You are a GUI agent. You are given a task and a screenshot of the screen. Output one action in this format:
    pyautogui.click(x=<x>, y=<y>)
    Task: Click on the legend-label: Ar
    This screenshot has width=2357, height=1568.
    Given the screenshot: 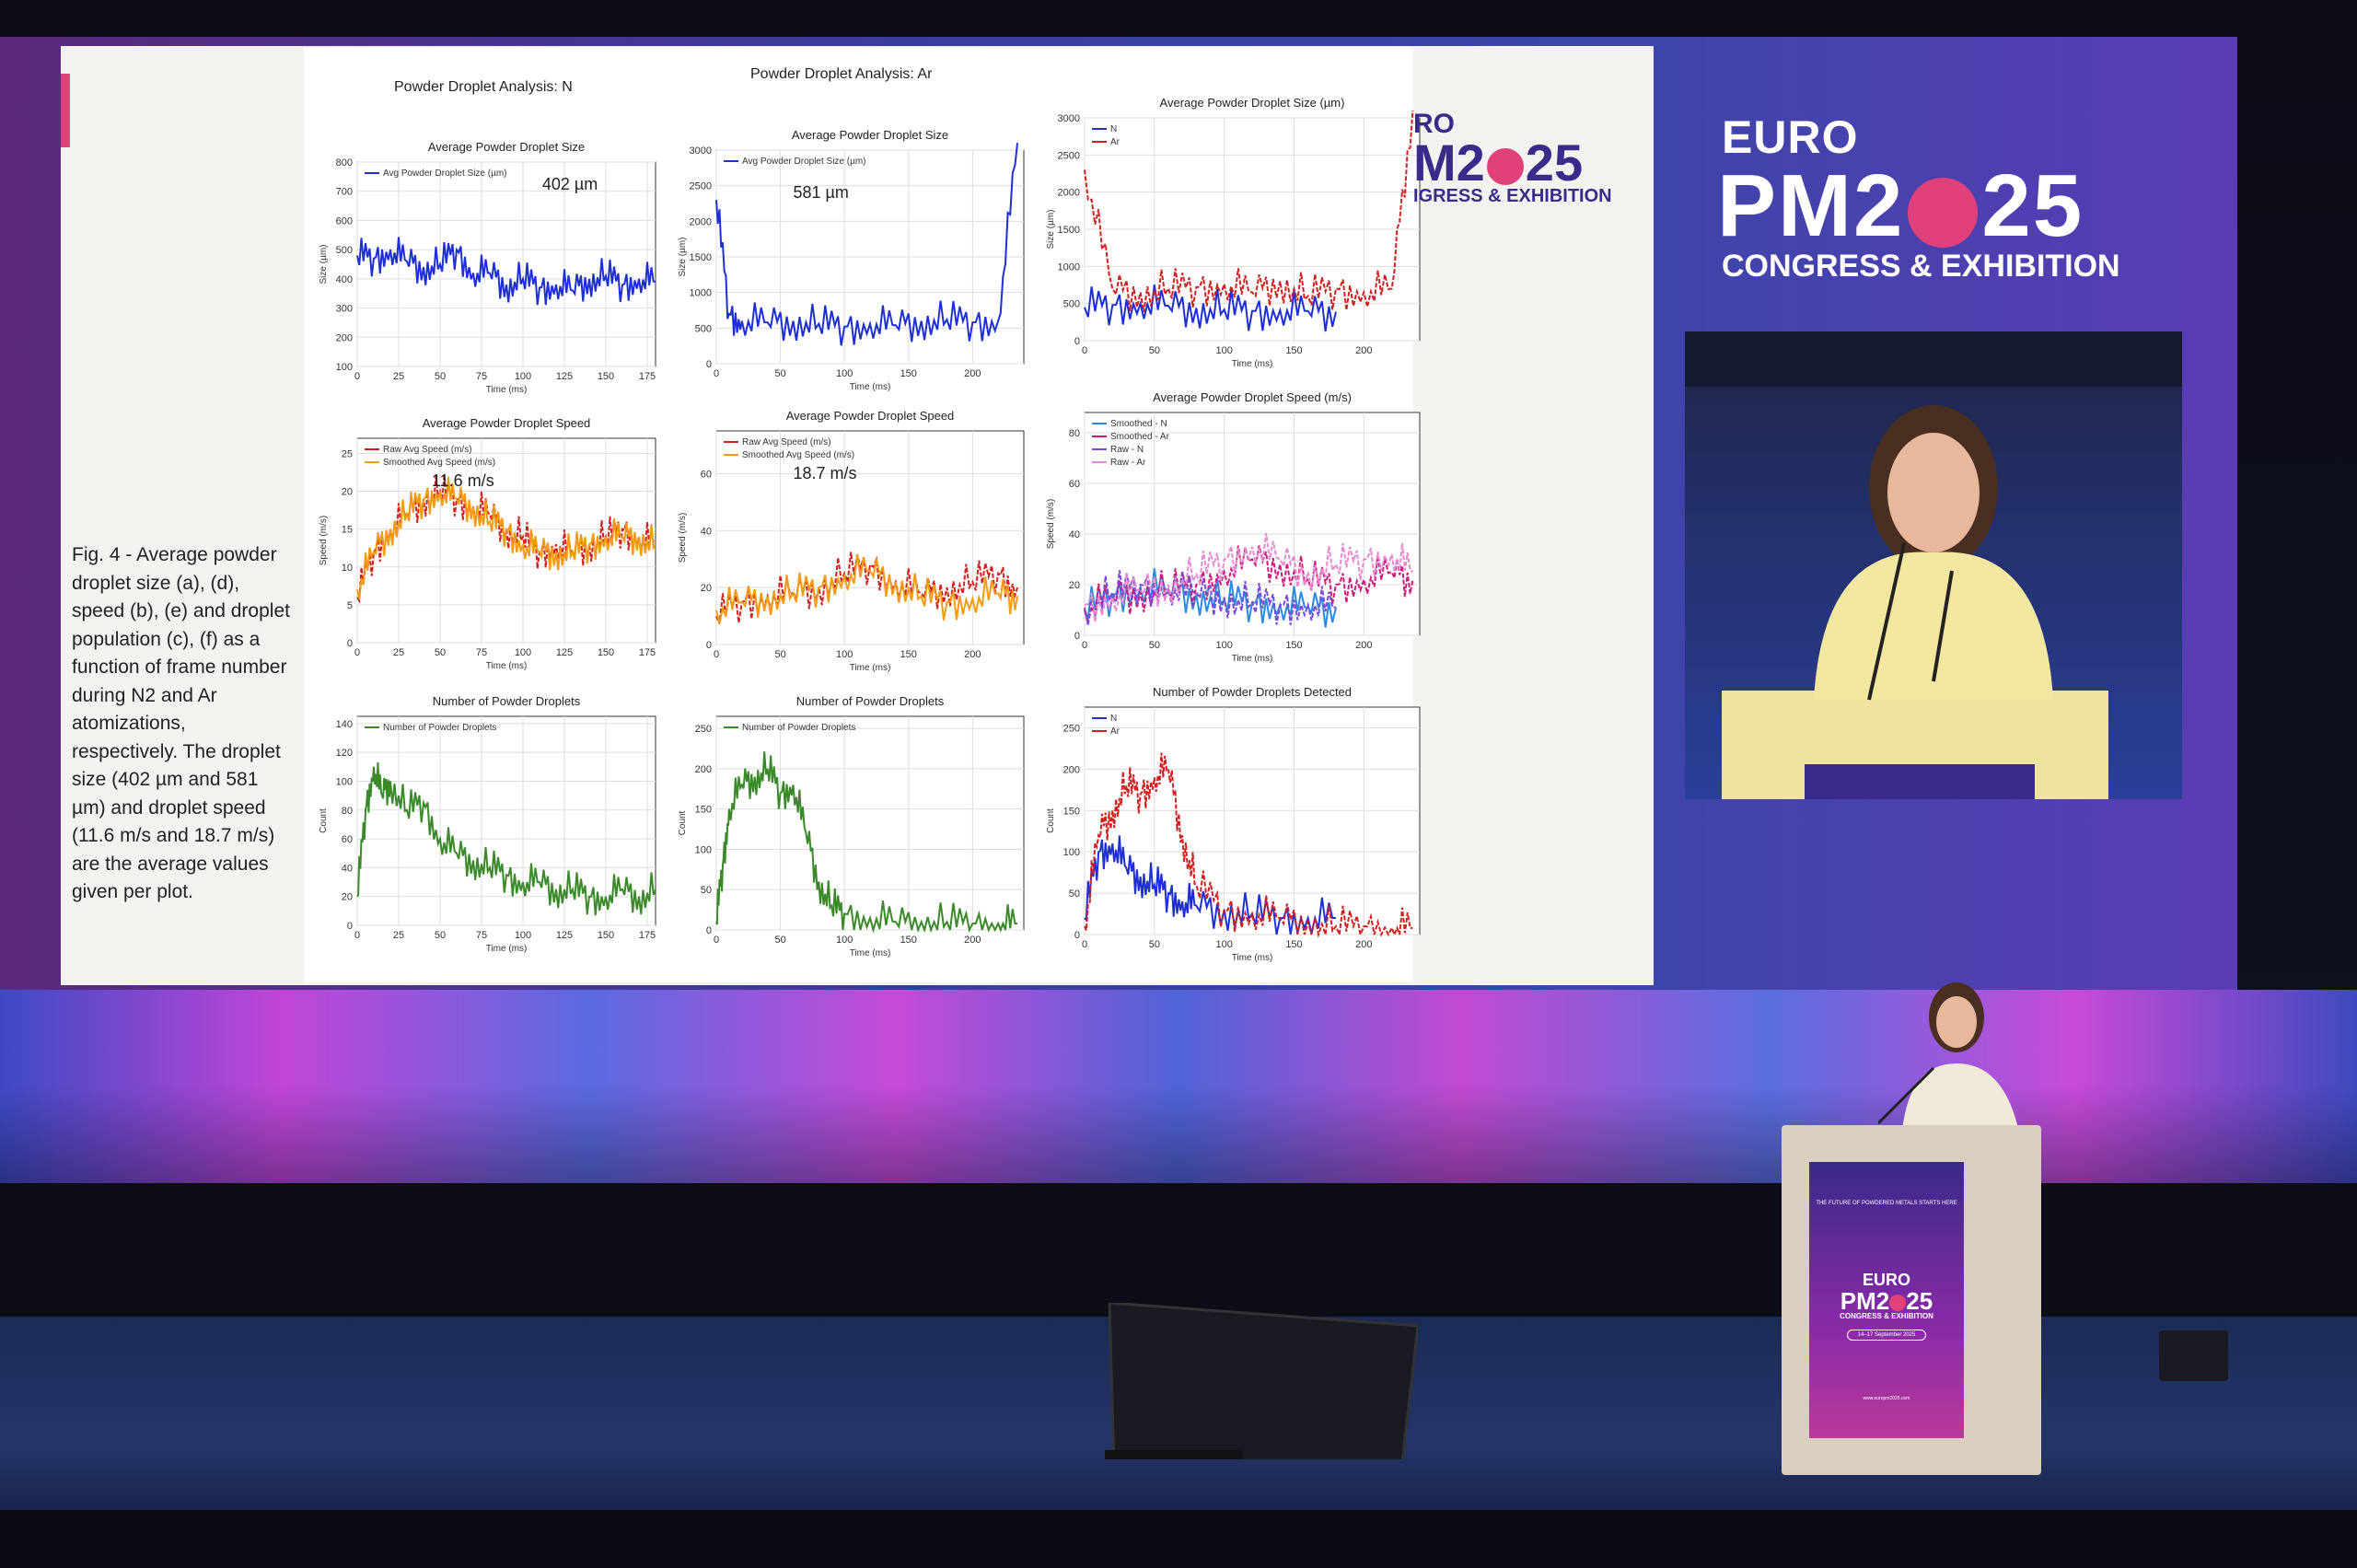 What is the action you would take?
    pyautogui.click(x=1115, y=142)
    